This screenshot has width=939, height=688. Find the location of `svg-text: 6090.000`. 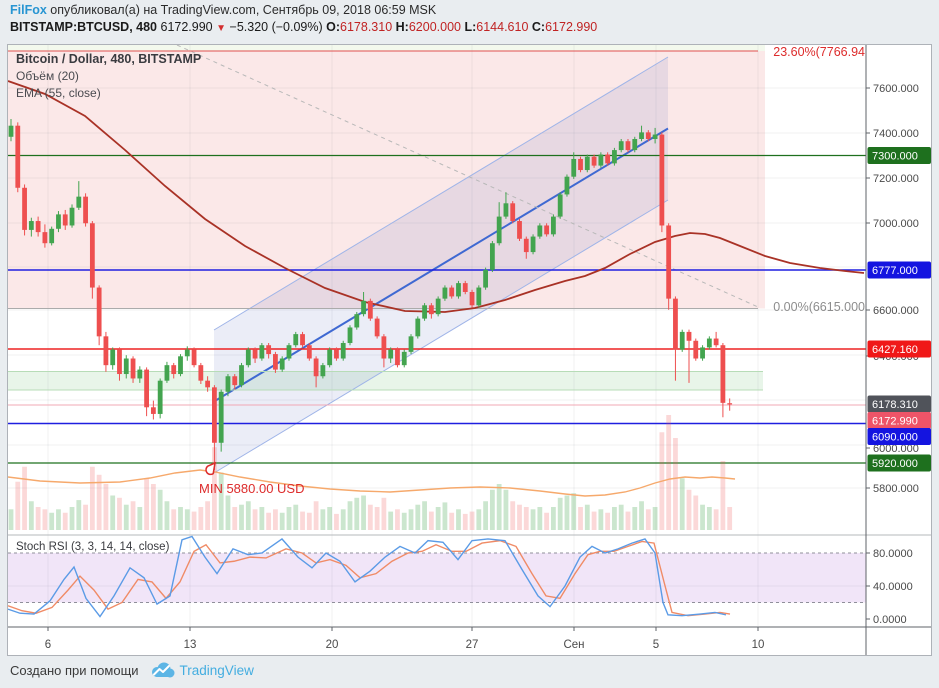

svg-text: 6090.000 is located at coordinates (895, 438).